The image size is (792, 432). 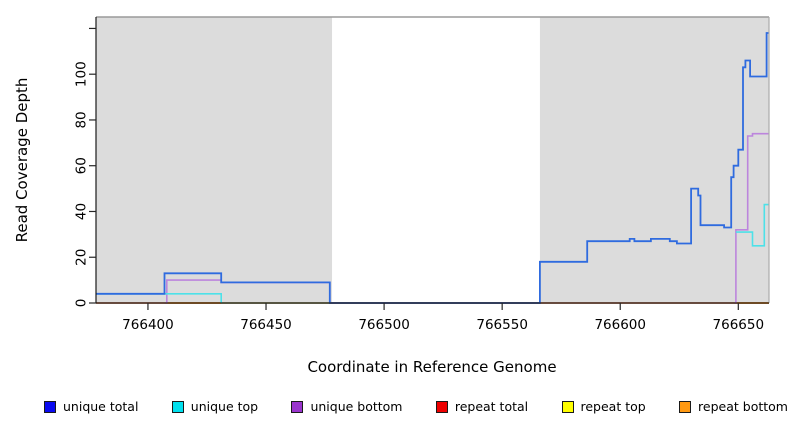 I want to click on legend-label: repeat bottom, so click(x=743, y=406).